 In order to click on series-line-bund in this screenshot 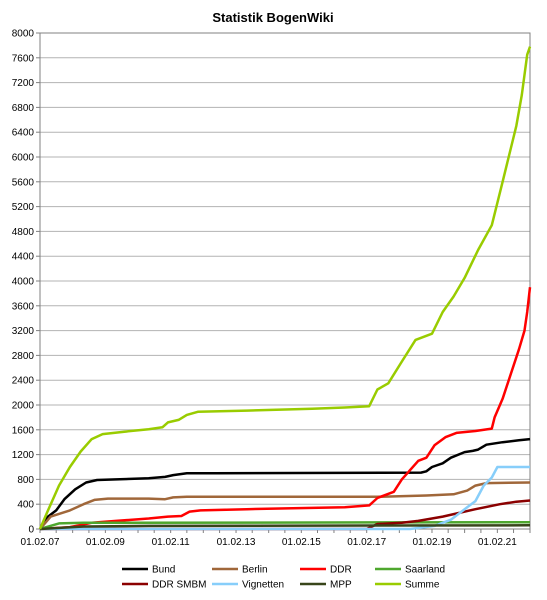, I will do `click(284, 483)`.